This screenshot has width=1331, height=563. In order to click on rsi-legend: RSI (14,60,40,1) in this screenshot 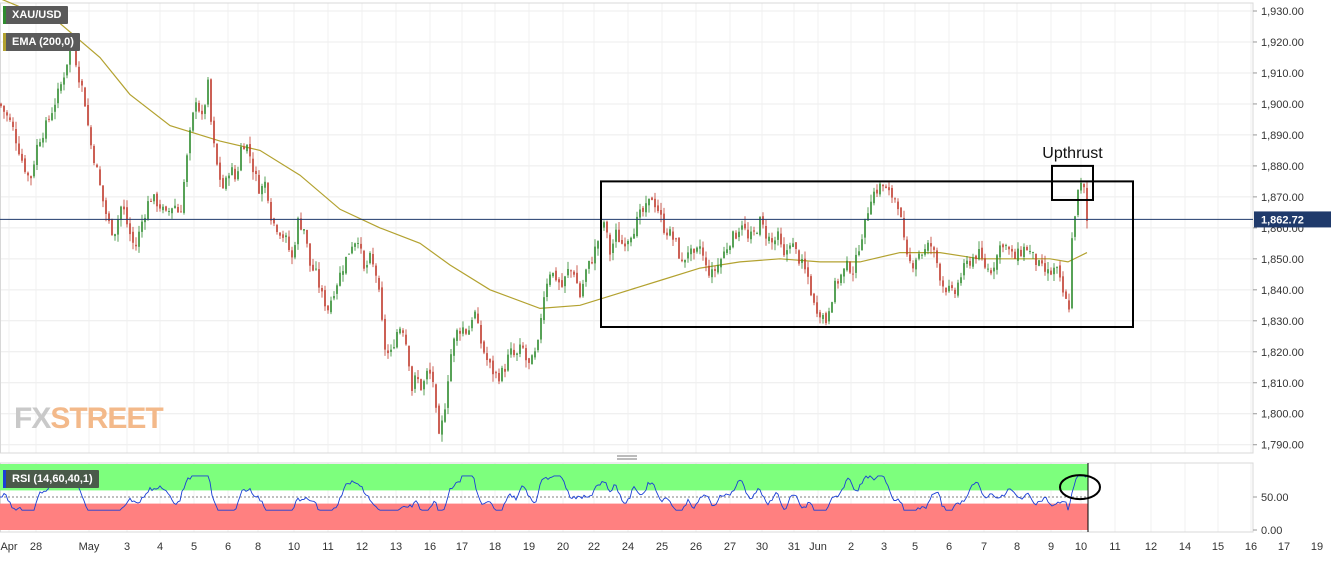, I will do `click(51, 479)`.